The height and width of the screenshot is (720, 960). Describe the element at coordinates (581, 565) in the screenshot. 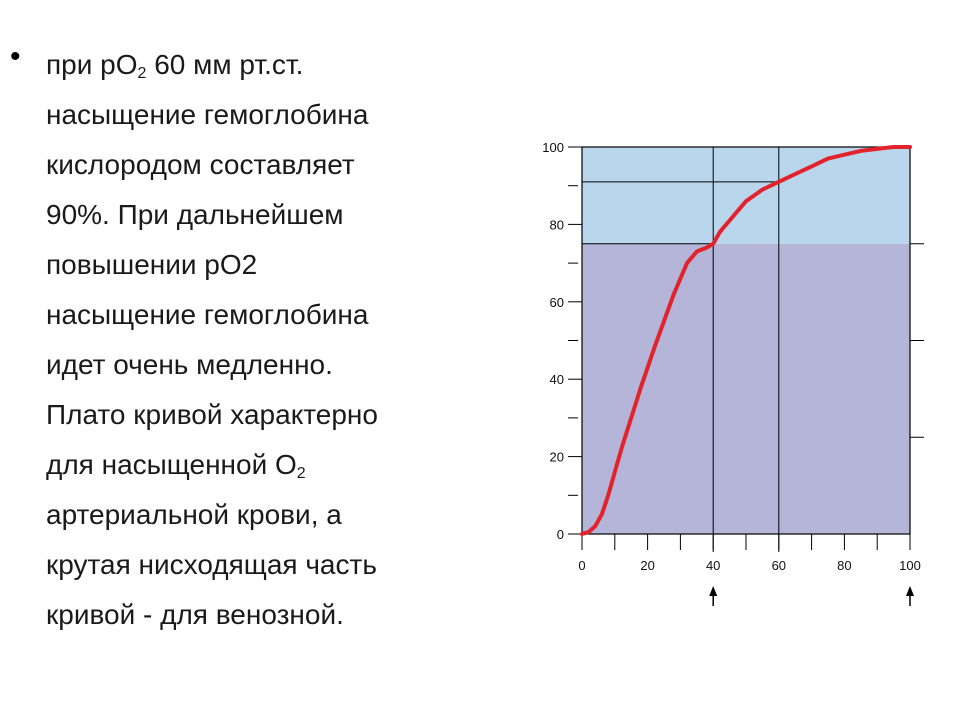

I see `x-tick-label: 0` at that location.